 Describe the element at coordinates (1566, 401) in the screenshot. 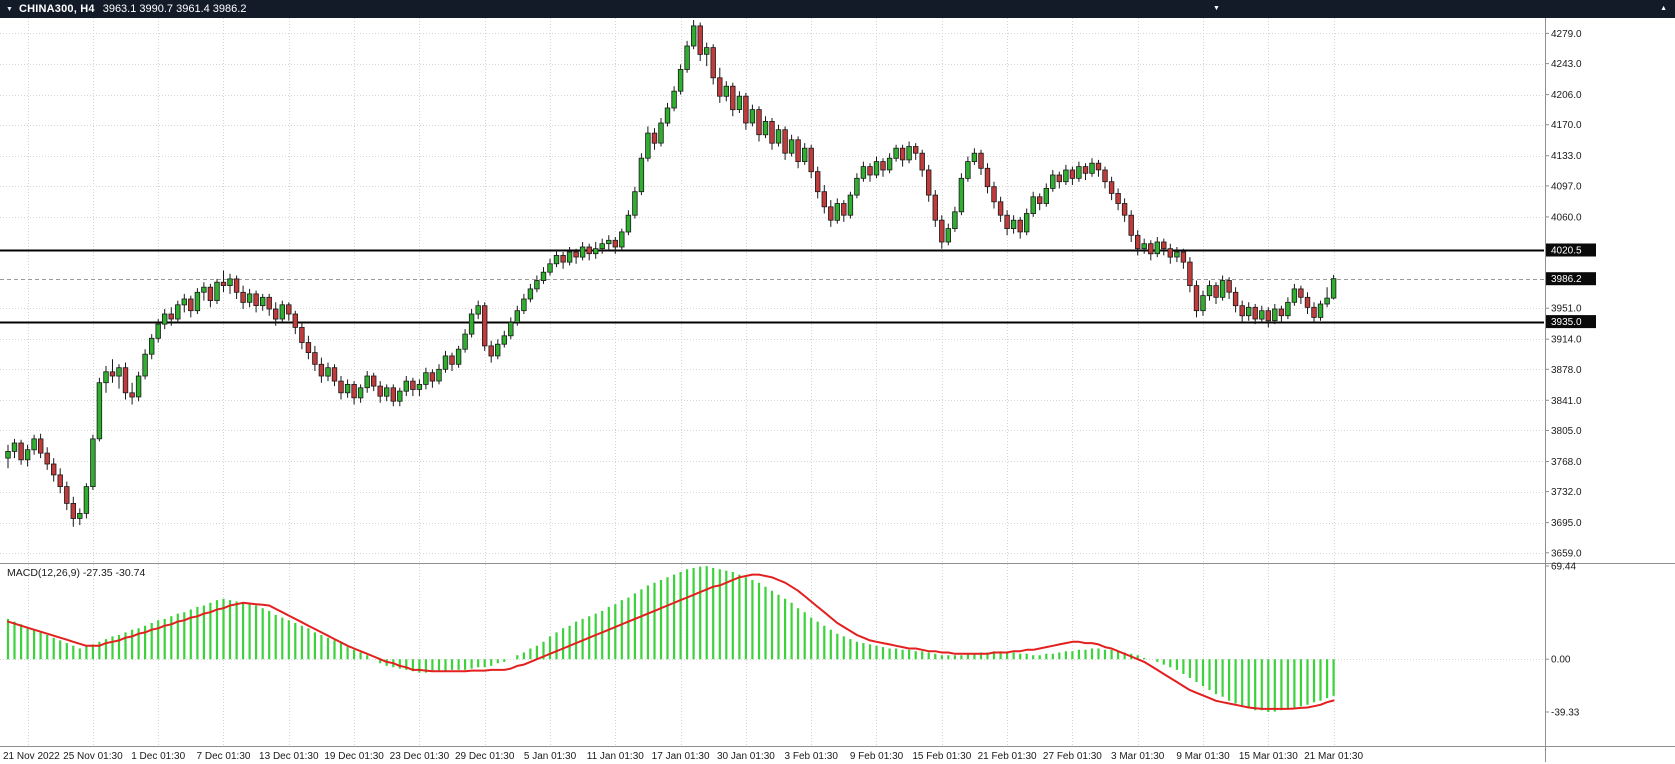

I see `price-tick-label: 3841.0` at that location.